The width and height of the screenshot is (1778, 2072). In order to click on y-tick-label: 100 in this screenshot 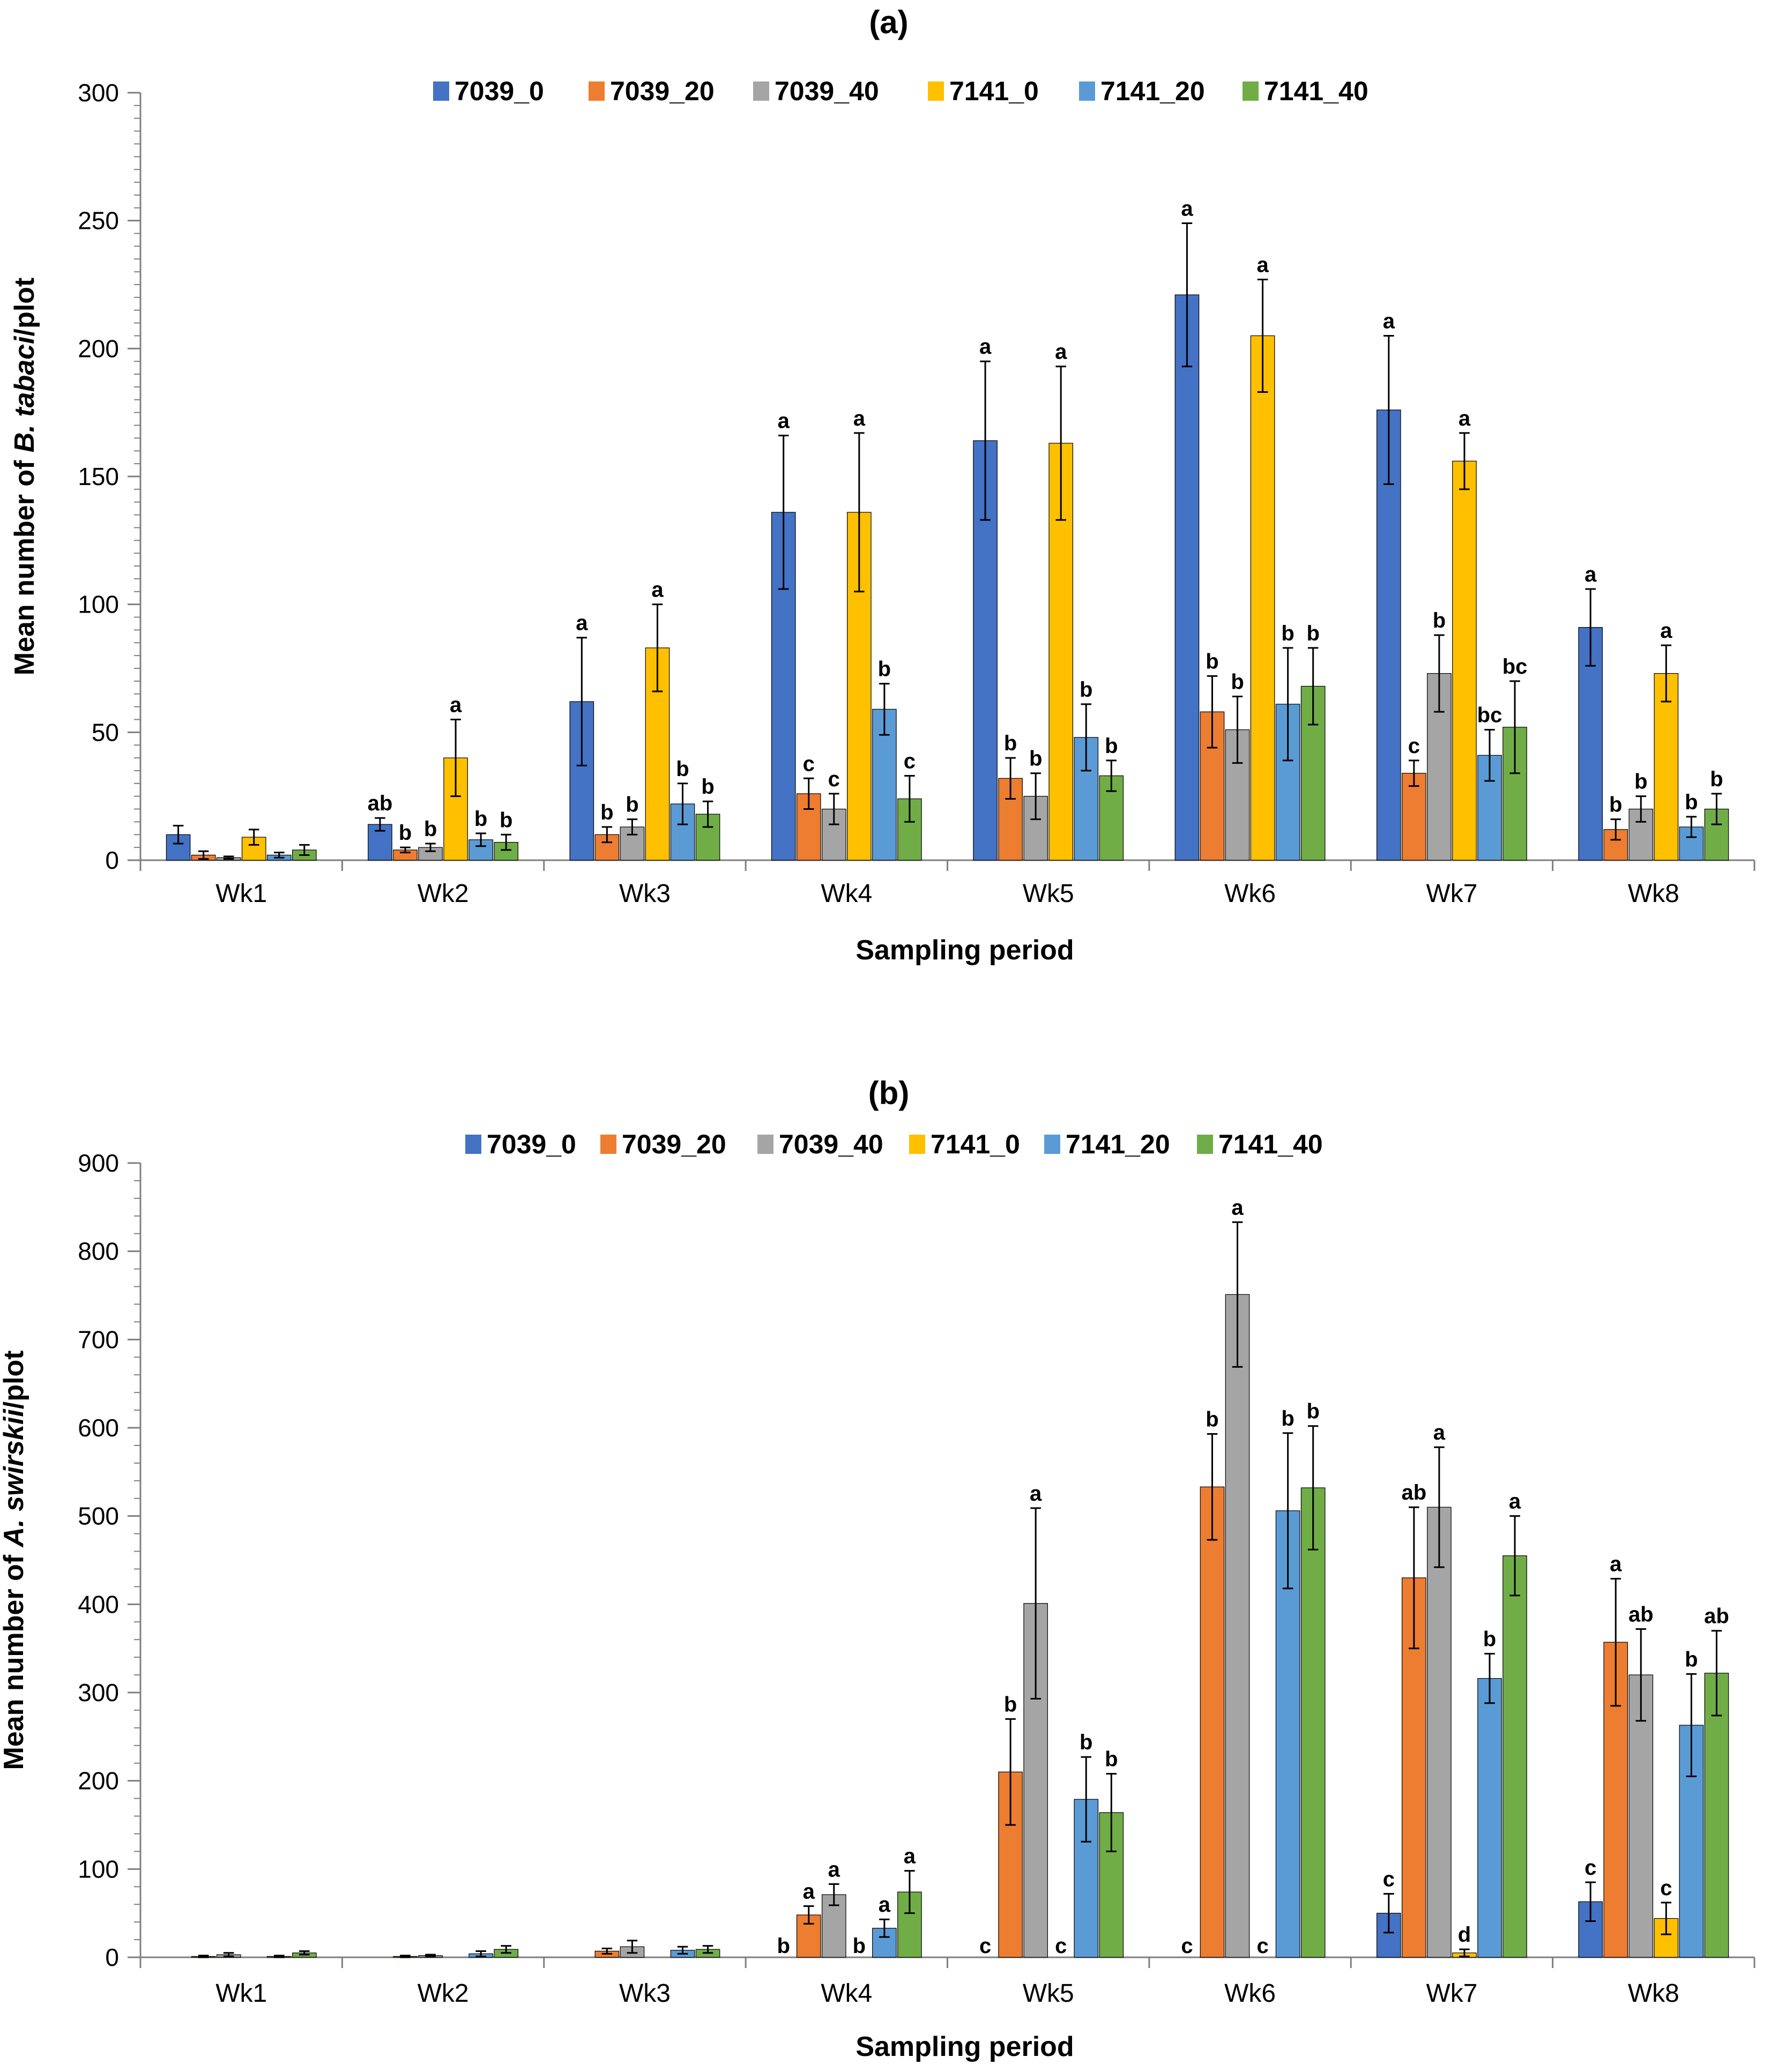, I will do `click(98, 604)`.